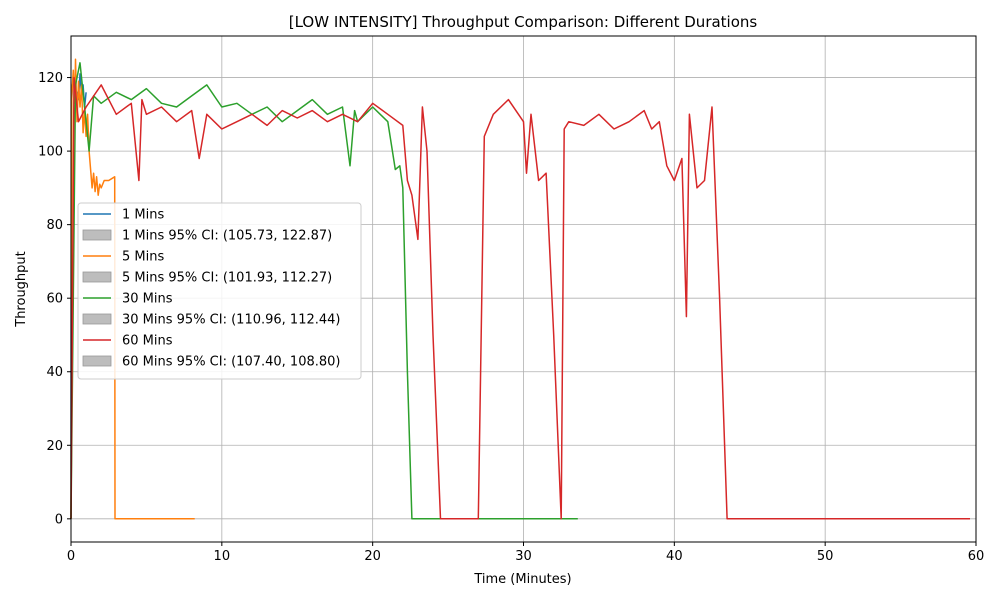 Image resolution: width=1000 pixels, height=600 pixels. What do you see at coordinates (976, 556) in the screenshot?
I see `x-tick-label: 60` at bounding box center [976, 556].